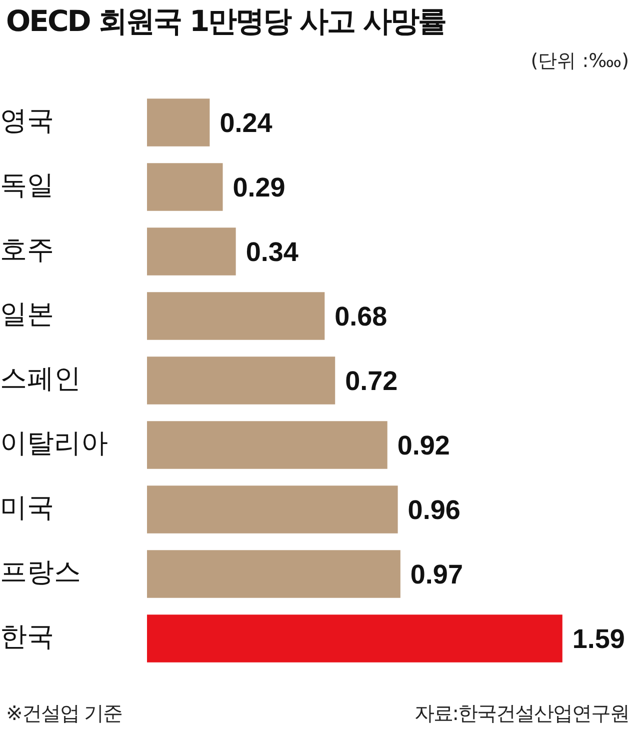 This screenshot has height=734, width=637. I want to click on data-label: 0.72, so click(371, 381).